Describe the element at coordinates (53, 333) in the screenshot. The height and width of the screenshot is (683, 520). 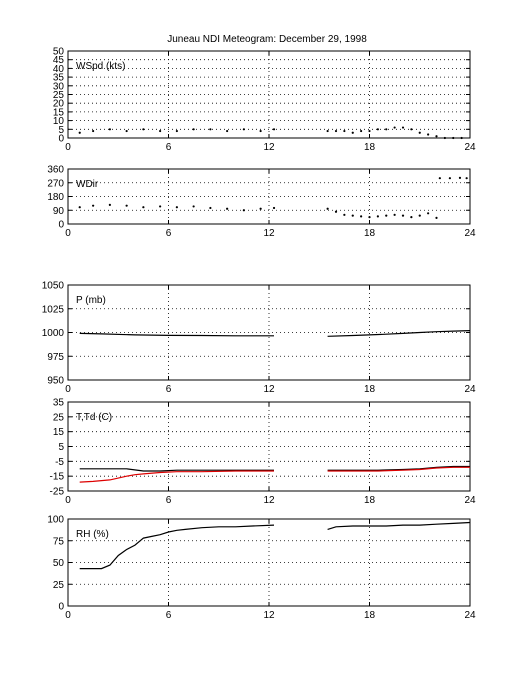
I see `y-tick-label: 1000` at that location.